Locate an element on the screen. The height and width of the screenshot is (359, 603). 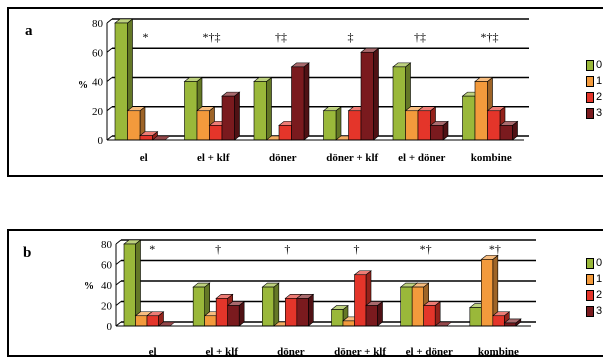
legend-item: 3 is located at coordinates (594, 113).